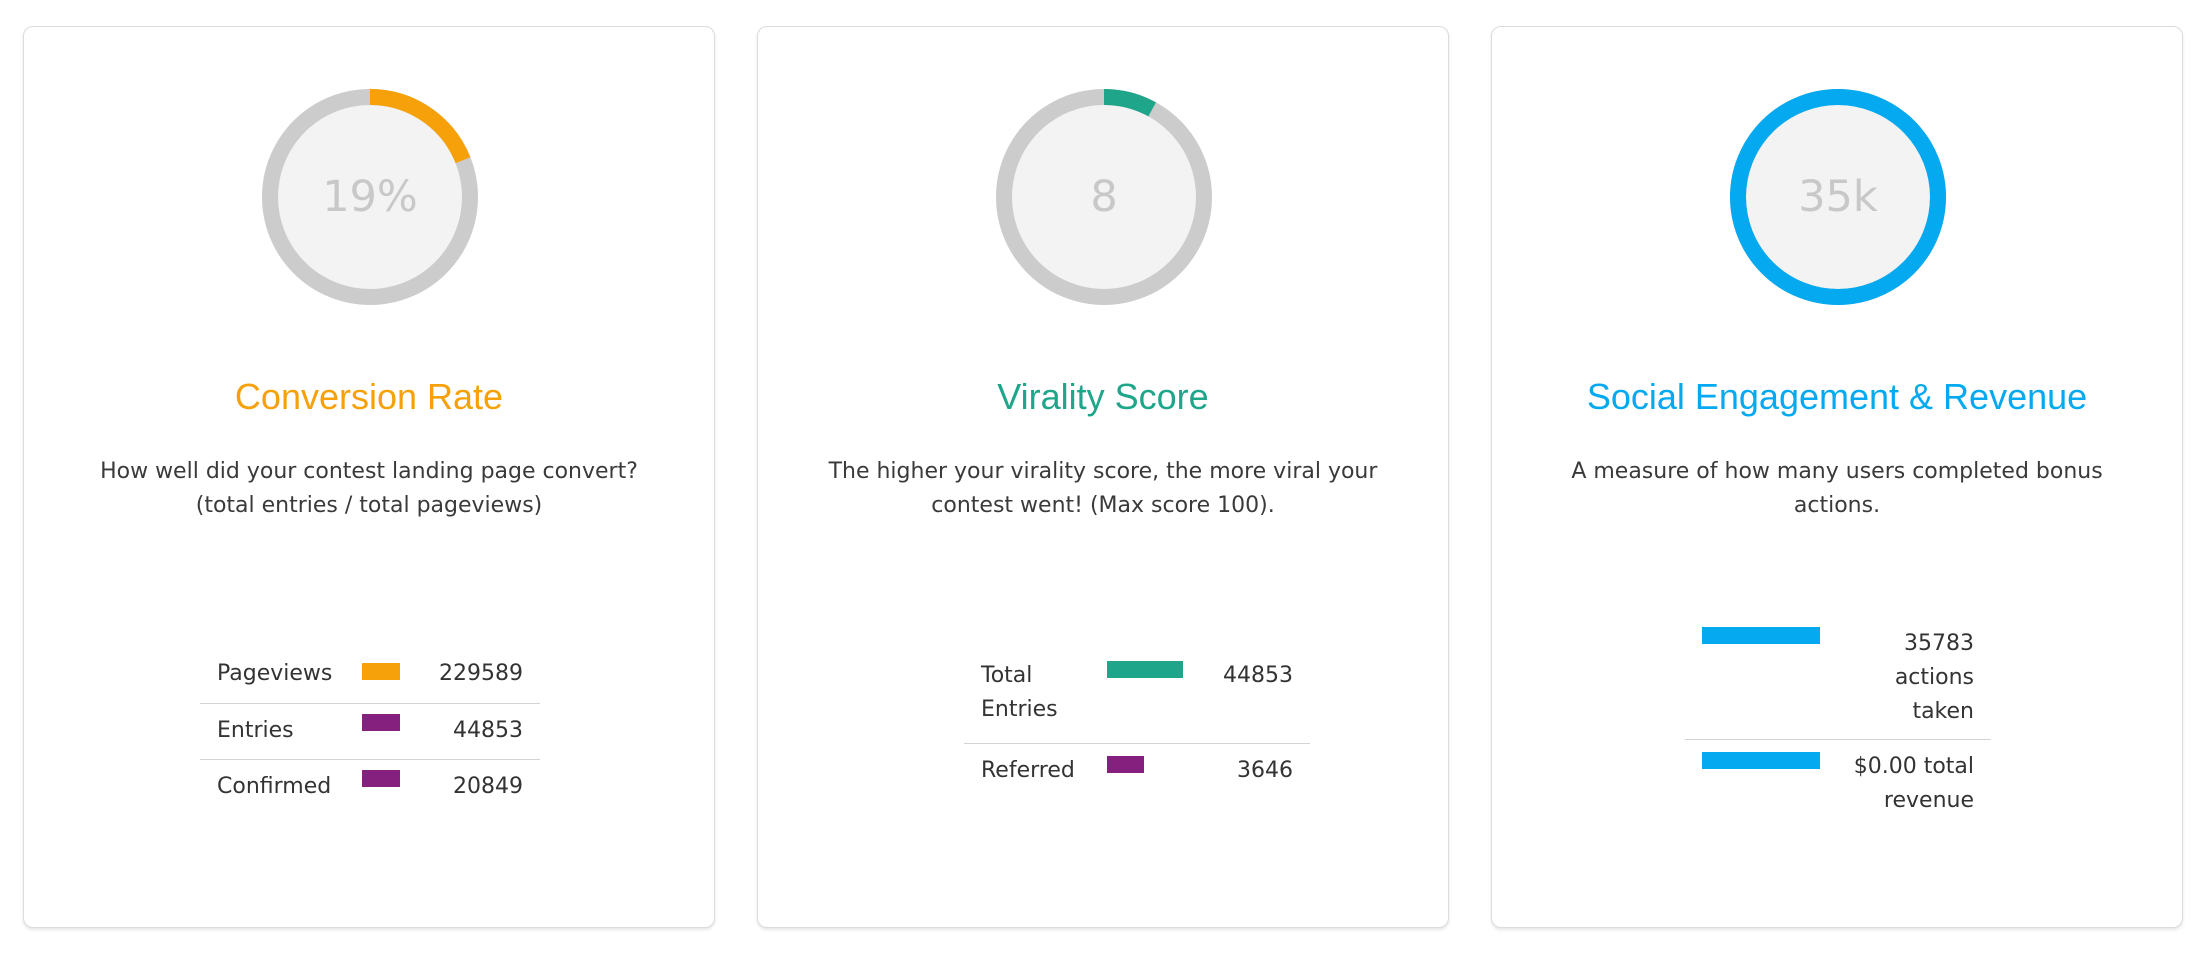  I want to click on row-value: 35783 actions taken, so click(1934, 677).